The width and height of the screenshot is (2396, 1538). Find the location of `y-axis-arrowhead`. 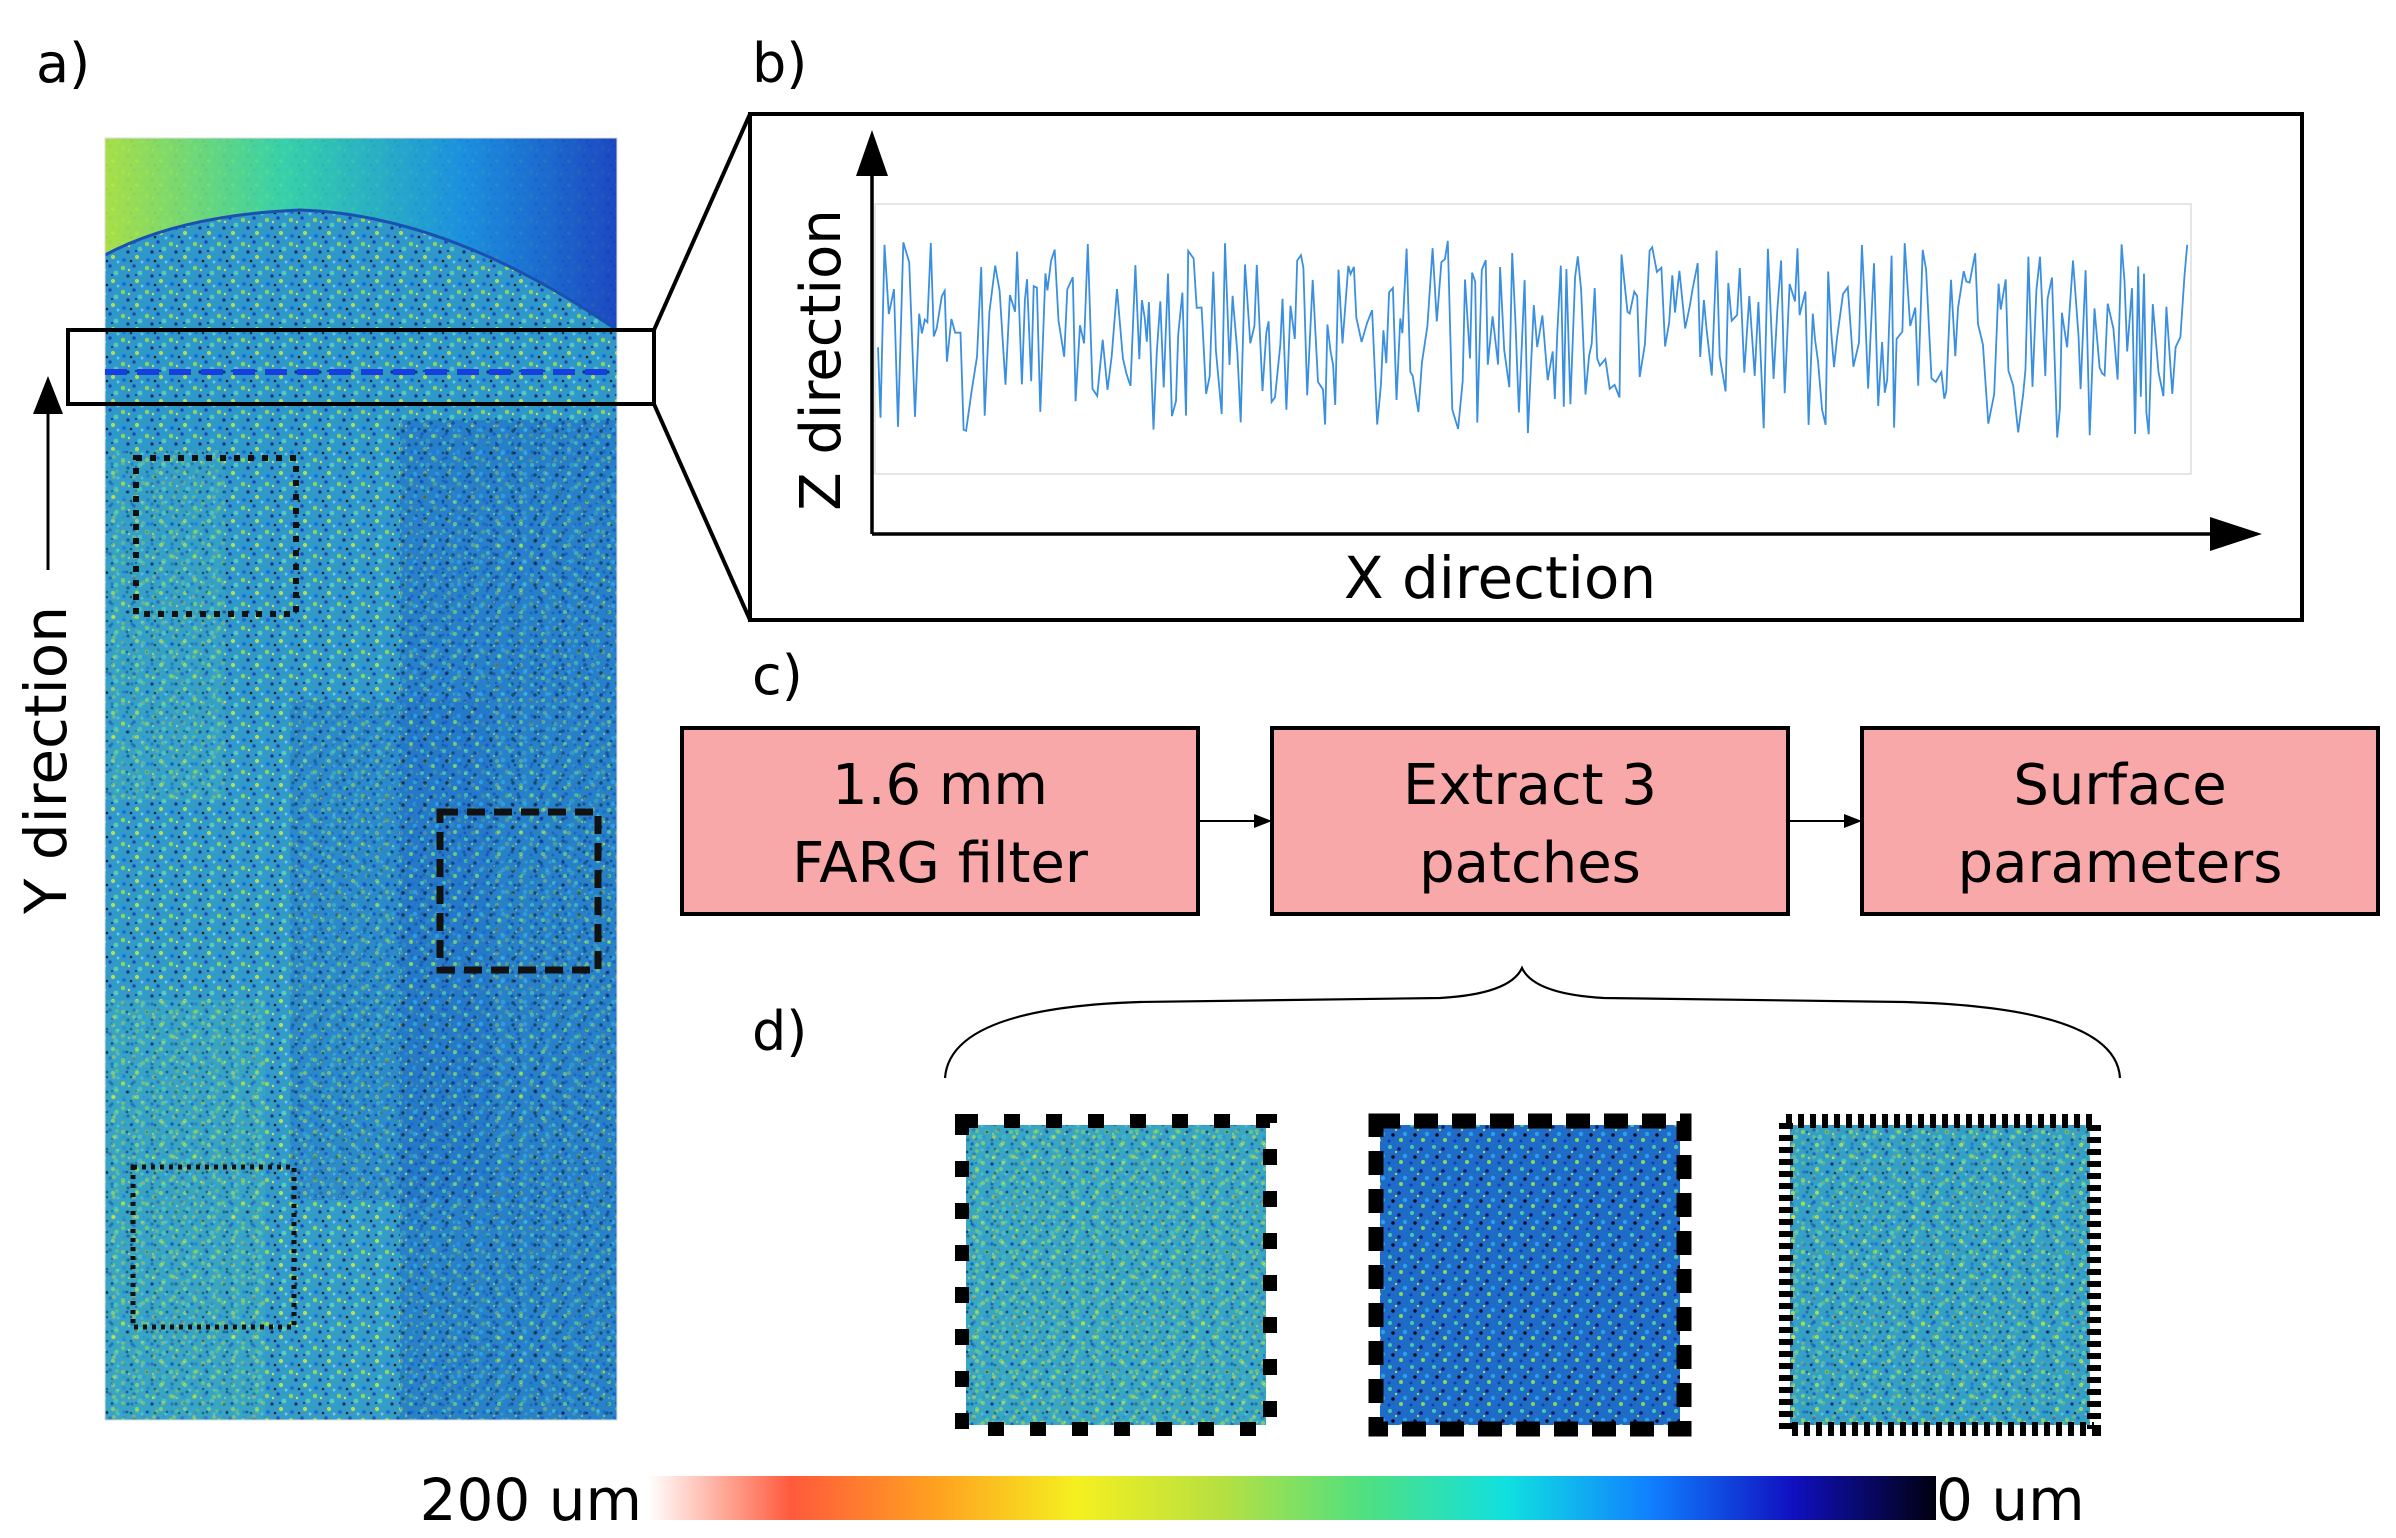

y-axis-arrowhead is located at coordinates (48, 395).